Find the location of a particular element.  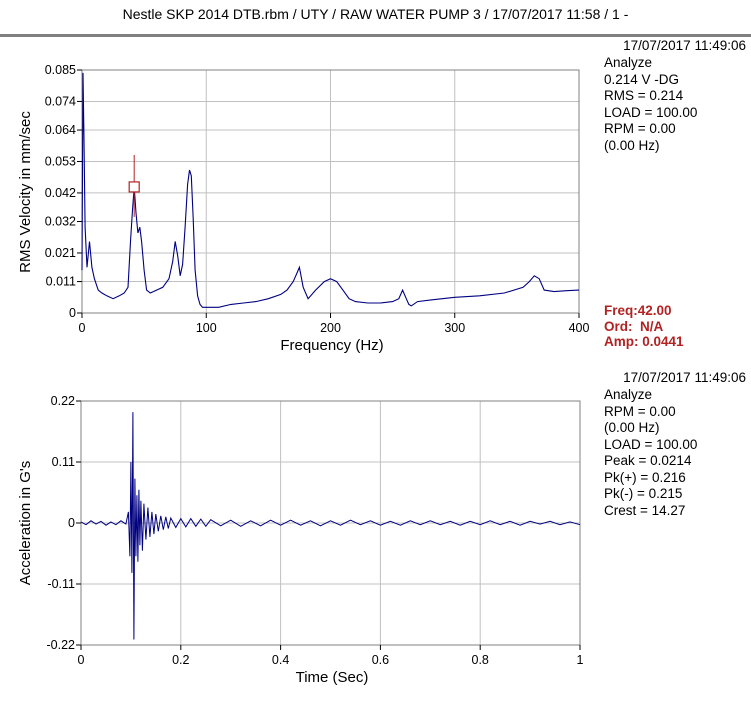

header-divider is located at coordinates (375, 35).